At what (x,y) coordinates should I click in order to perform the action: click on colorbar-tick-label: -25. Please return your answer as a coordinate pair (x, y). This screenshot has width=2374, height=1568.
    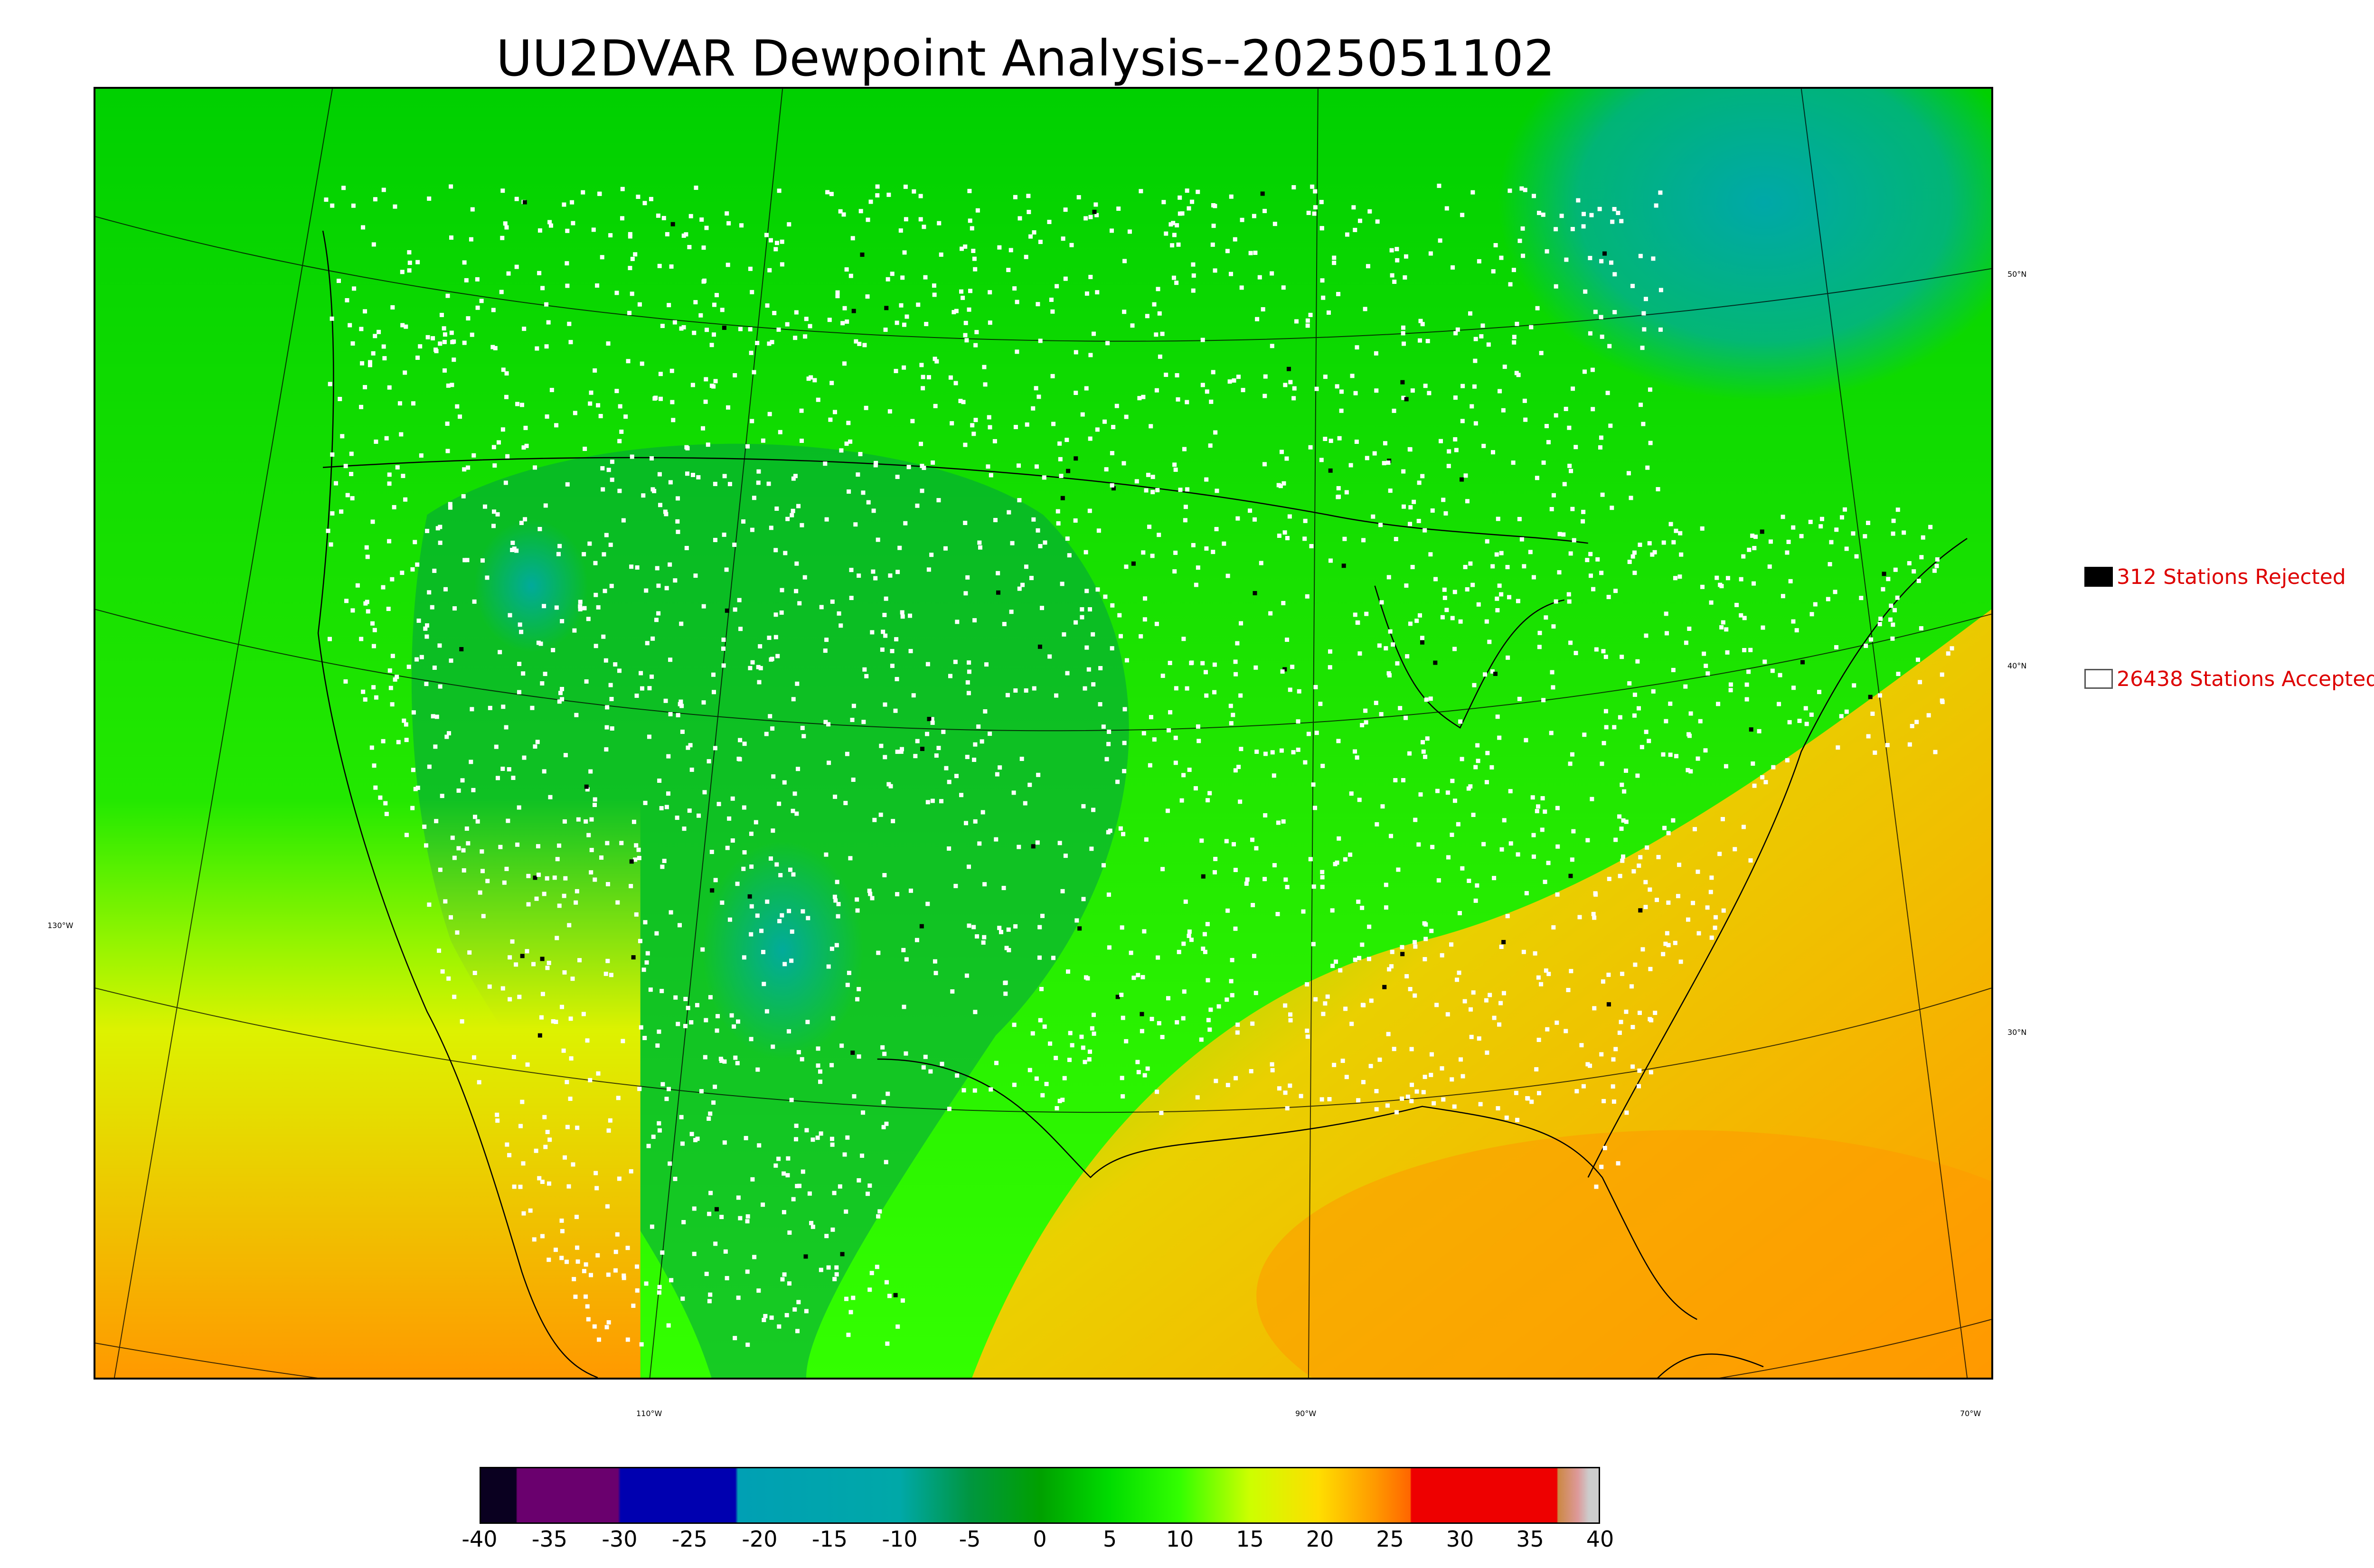
    Looking at the image, I should click on (689, 1539).